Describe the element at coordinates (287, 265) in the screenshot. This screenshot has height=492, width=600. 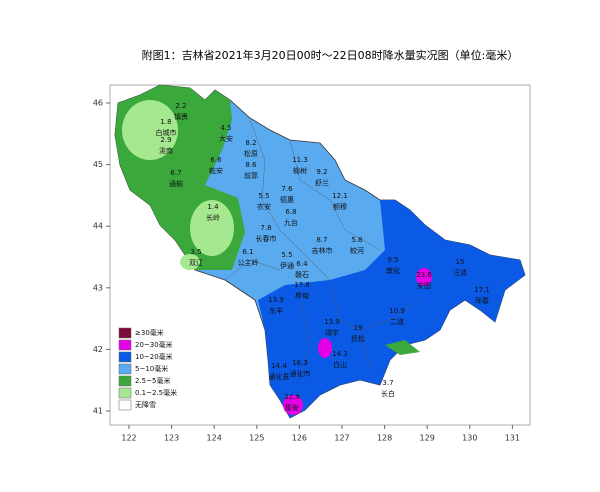
I see `station-name: 伊通` at that location.